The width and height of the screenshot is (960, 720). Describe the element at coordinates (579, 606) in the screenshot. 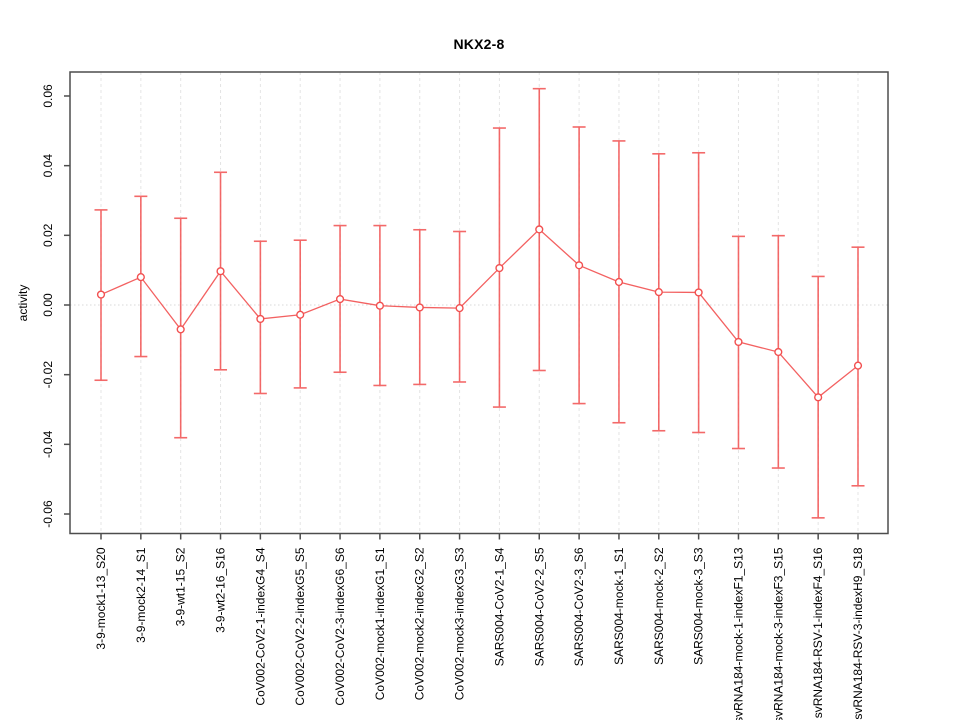

I see `x-tick-label: SARS004-CoV2-3_S6` at that location.